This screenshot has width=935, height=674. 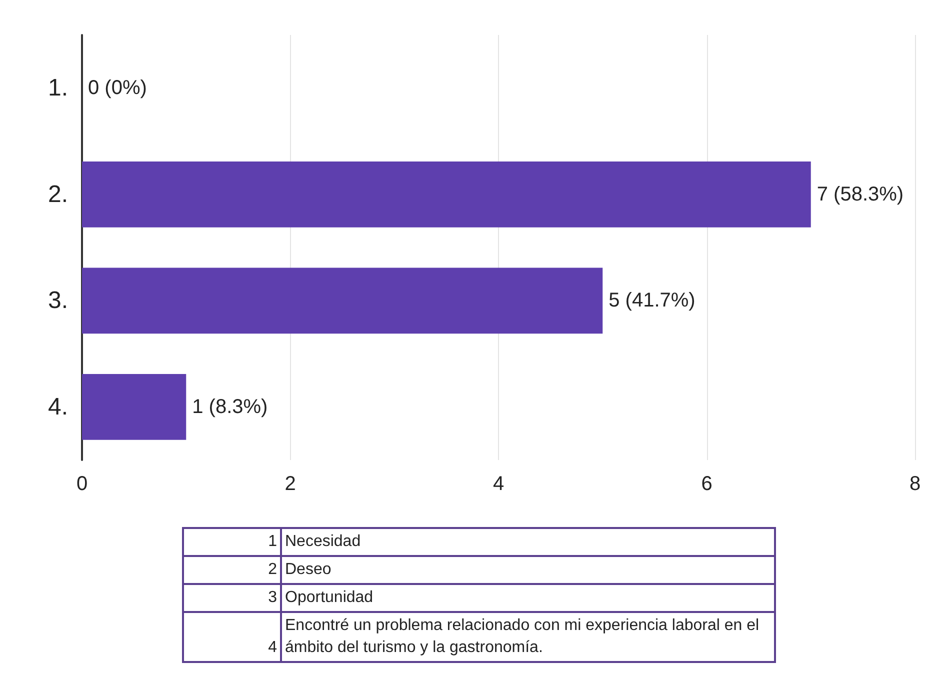 I want to click on y-tick-label: 2., so click(x=58, y=194).